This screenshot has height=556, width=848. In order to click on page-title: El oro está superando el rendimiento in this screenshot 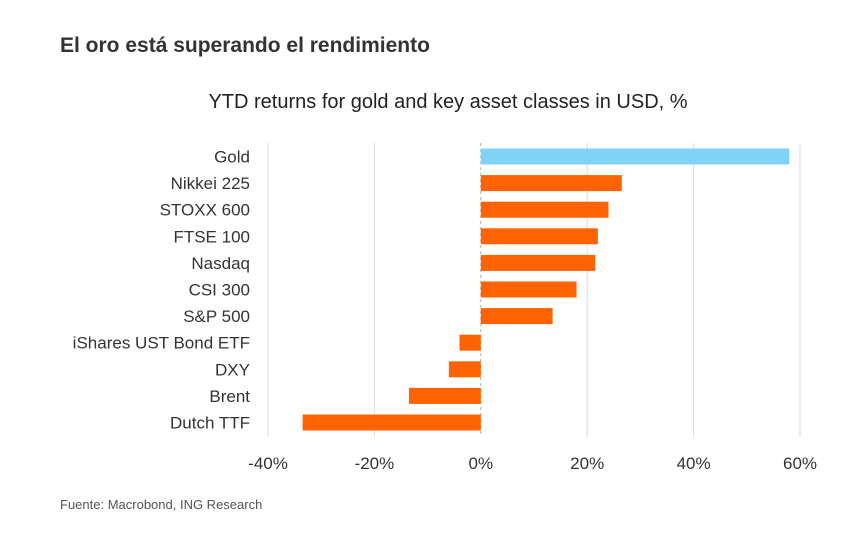, I will do `click(245, 45)`.